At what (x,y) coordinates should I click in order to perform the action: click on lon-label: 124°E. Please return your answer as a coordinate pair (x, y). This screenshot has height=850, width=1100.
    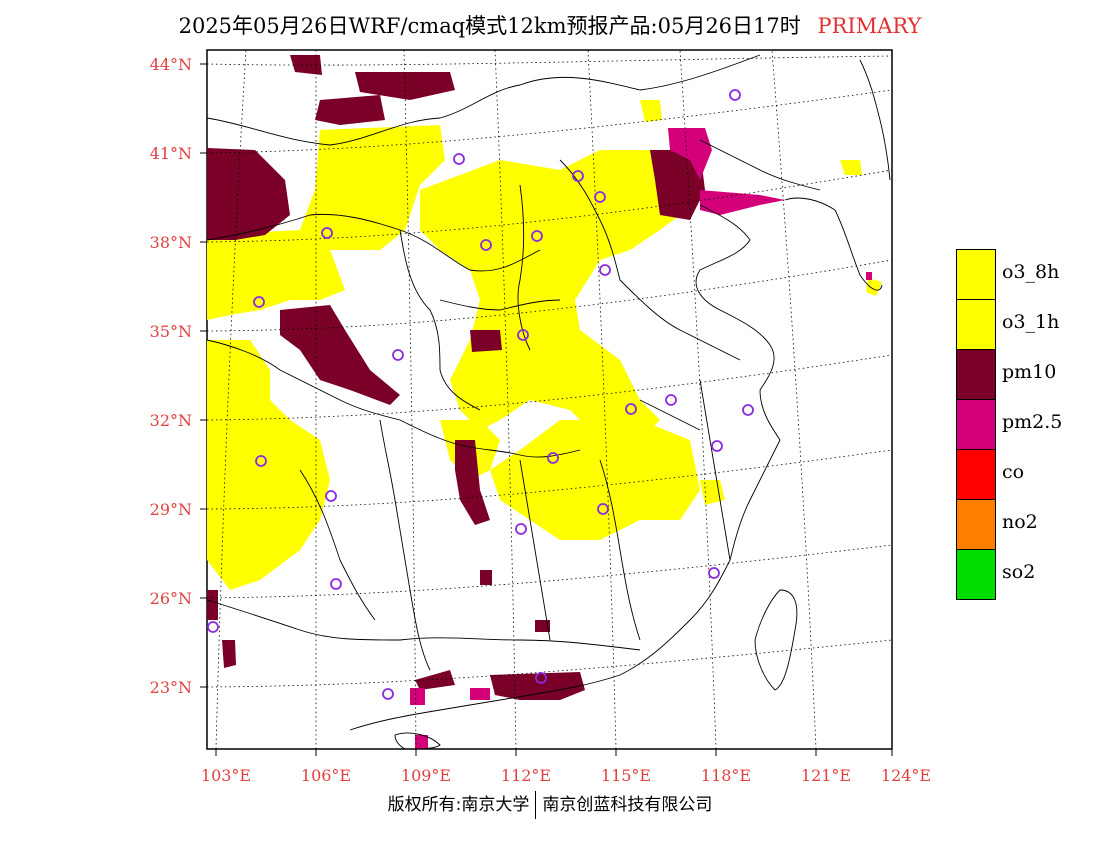
    Looking at the image, I should click on (906, 775).